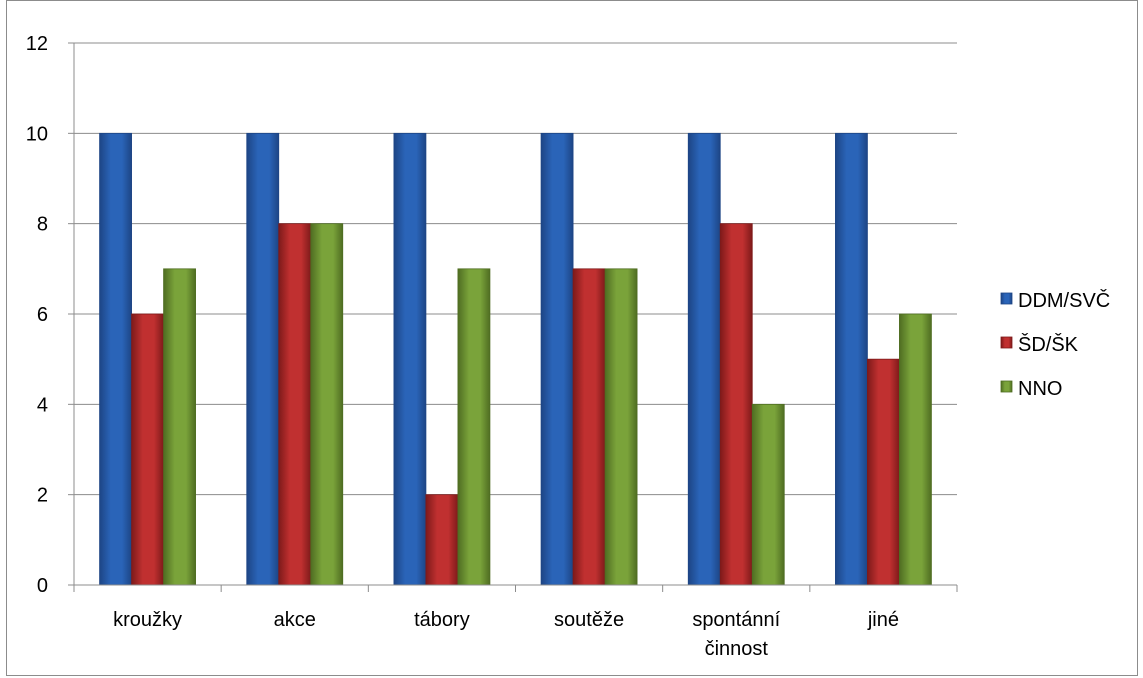 The image size is (1143, 678). What do you see at coordinates (37, 134) in the screenshot?
I see `y-tick-label: 10` at bounding box center [37, 134].